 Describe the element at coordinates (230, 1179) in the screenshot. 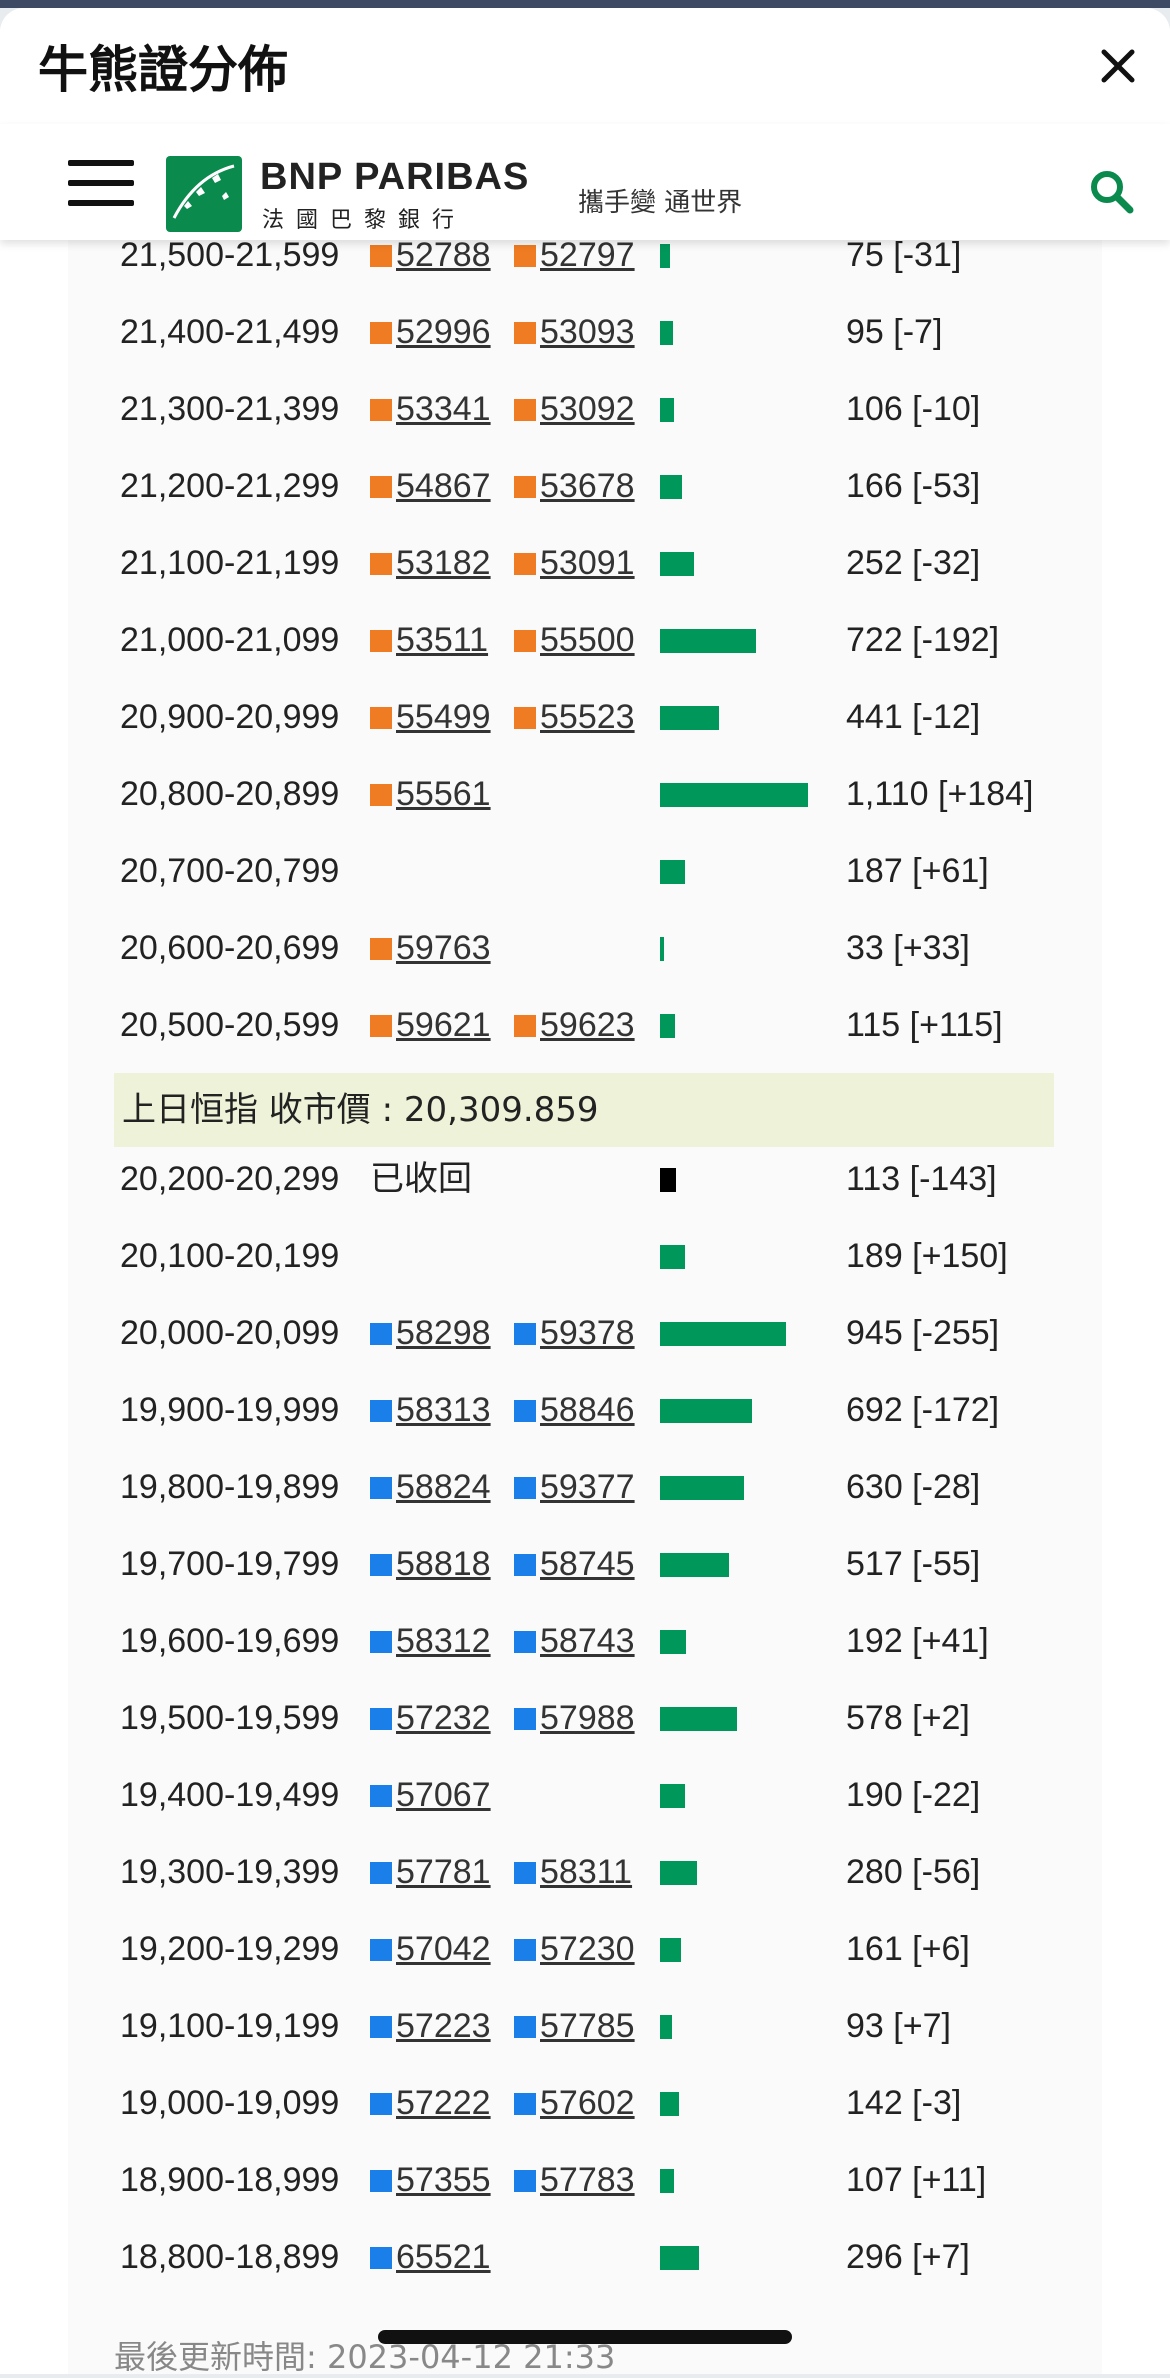

I see `strike-range: 20,200-20,299` at that location.